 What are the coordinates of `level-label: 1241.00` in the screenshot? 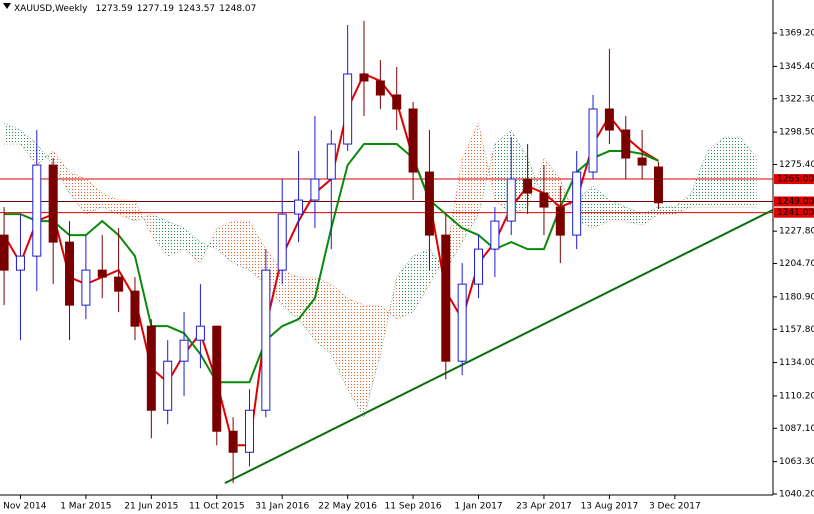 It's located at (795, 213).